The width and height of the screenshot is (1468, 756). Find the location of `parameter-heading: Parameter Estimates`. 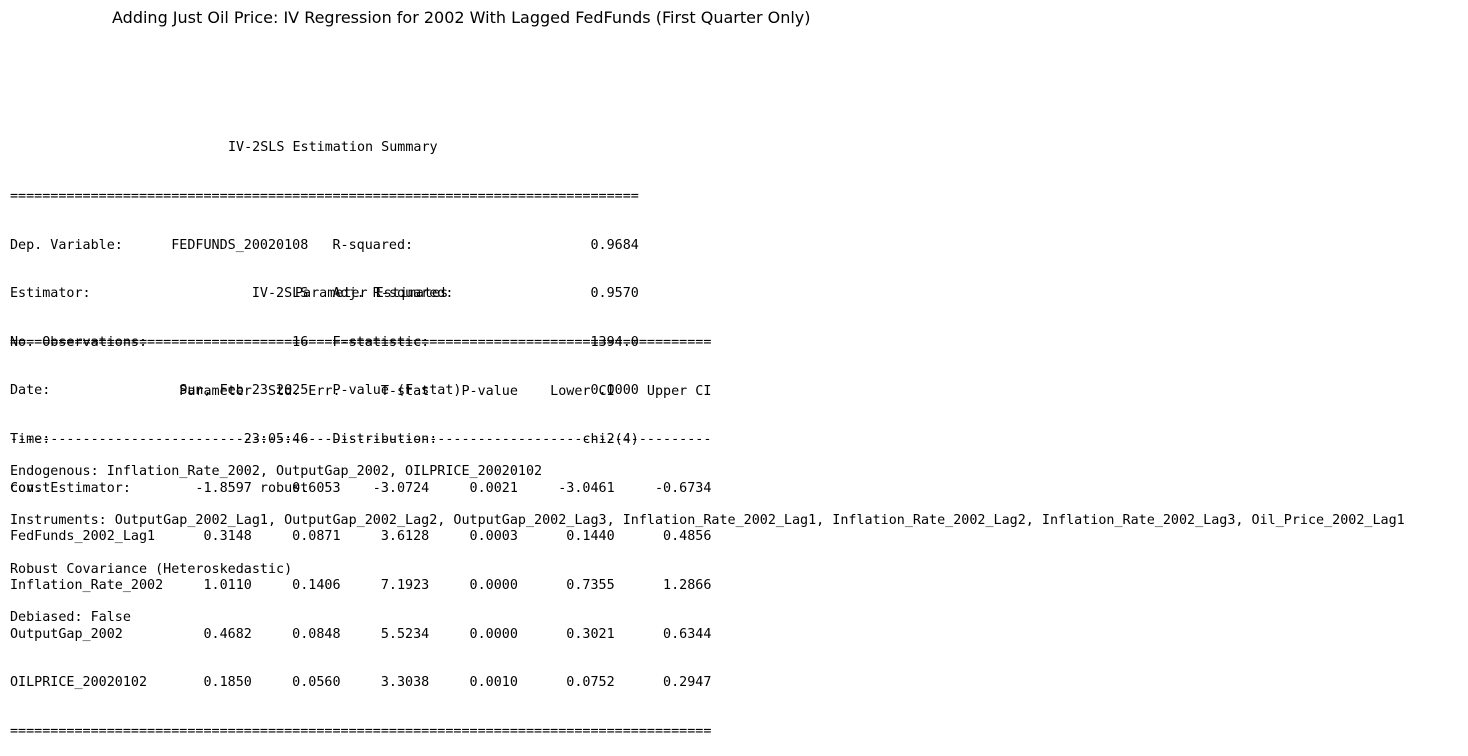

parameter-heading: Parameter Estimates is located at coordinates (360, 294).